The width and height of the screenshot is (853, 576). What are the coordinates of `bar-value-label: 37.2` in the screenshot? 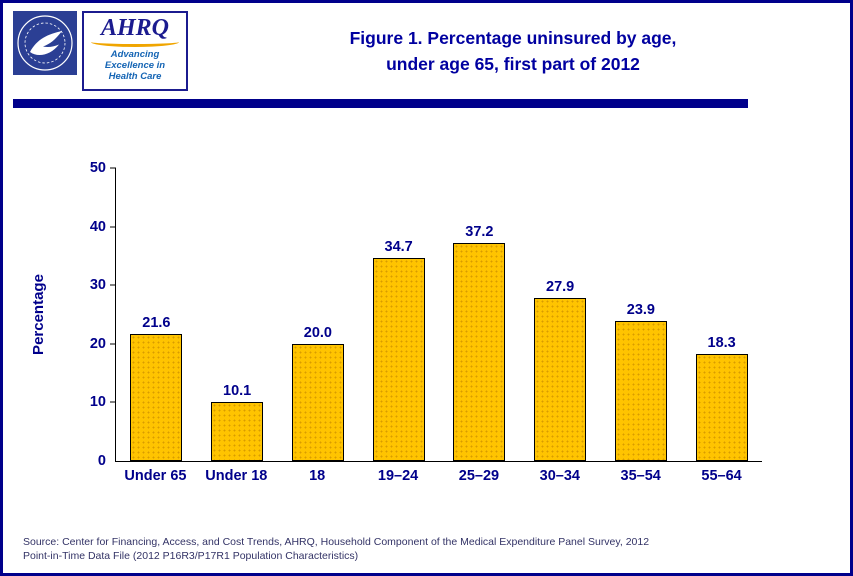 It's located at (479, 232).